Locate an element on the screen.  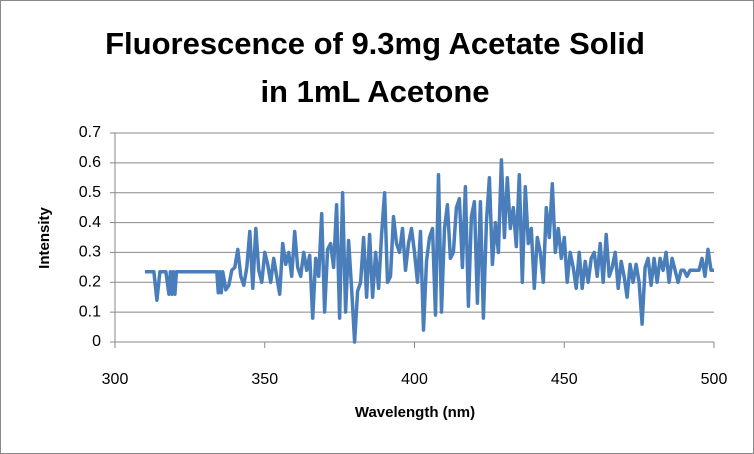
y-tick-label: 0.5 is located at coordinates (90, 192).